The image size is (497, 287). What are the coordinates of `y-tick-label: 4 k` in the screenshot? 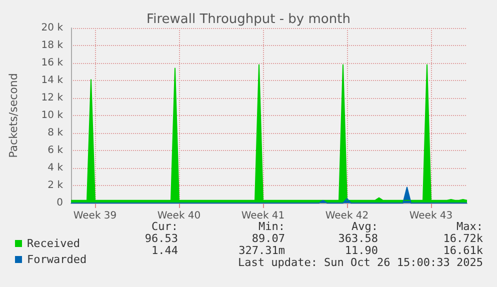 It's located at (56, 168).